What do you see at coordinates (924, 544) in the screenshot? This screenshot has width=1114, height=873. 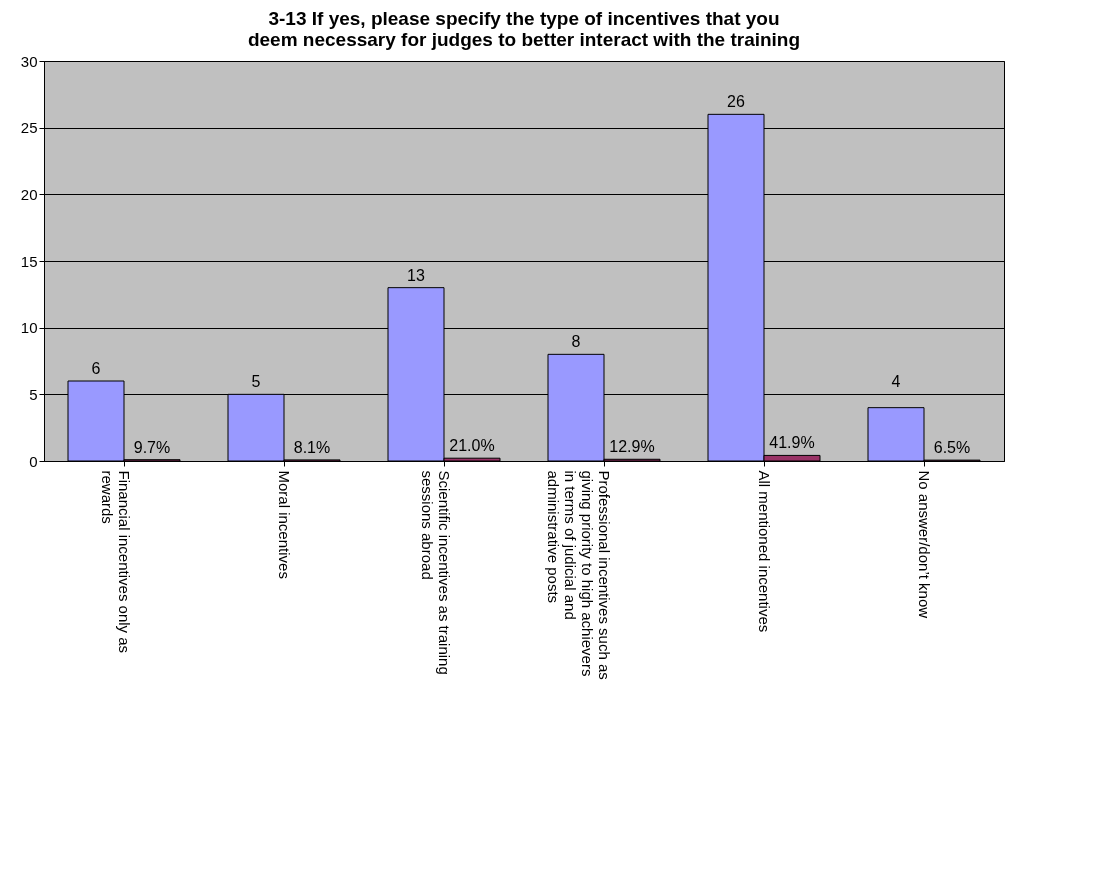 I see `x-tick-label: No answer/don’t know` at bounding box center [924, 544].